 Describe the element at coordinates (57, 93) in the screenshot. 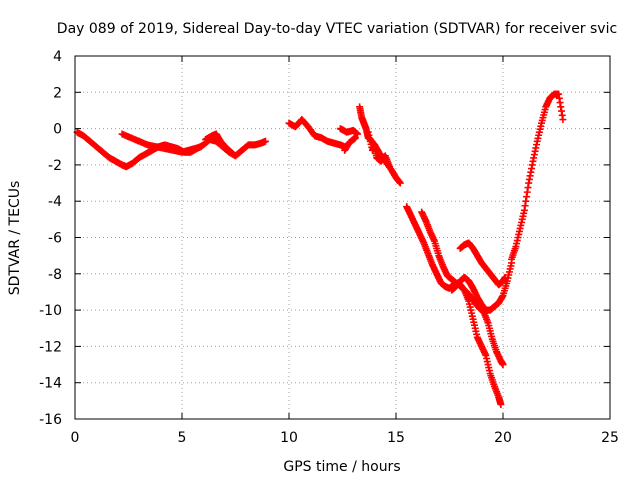

I see `y-tick-label: 2` at that location.